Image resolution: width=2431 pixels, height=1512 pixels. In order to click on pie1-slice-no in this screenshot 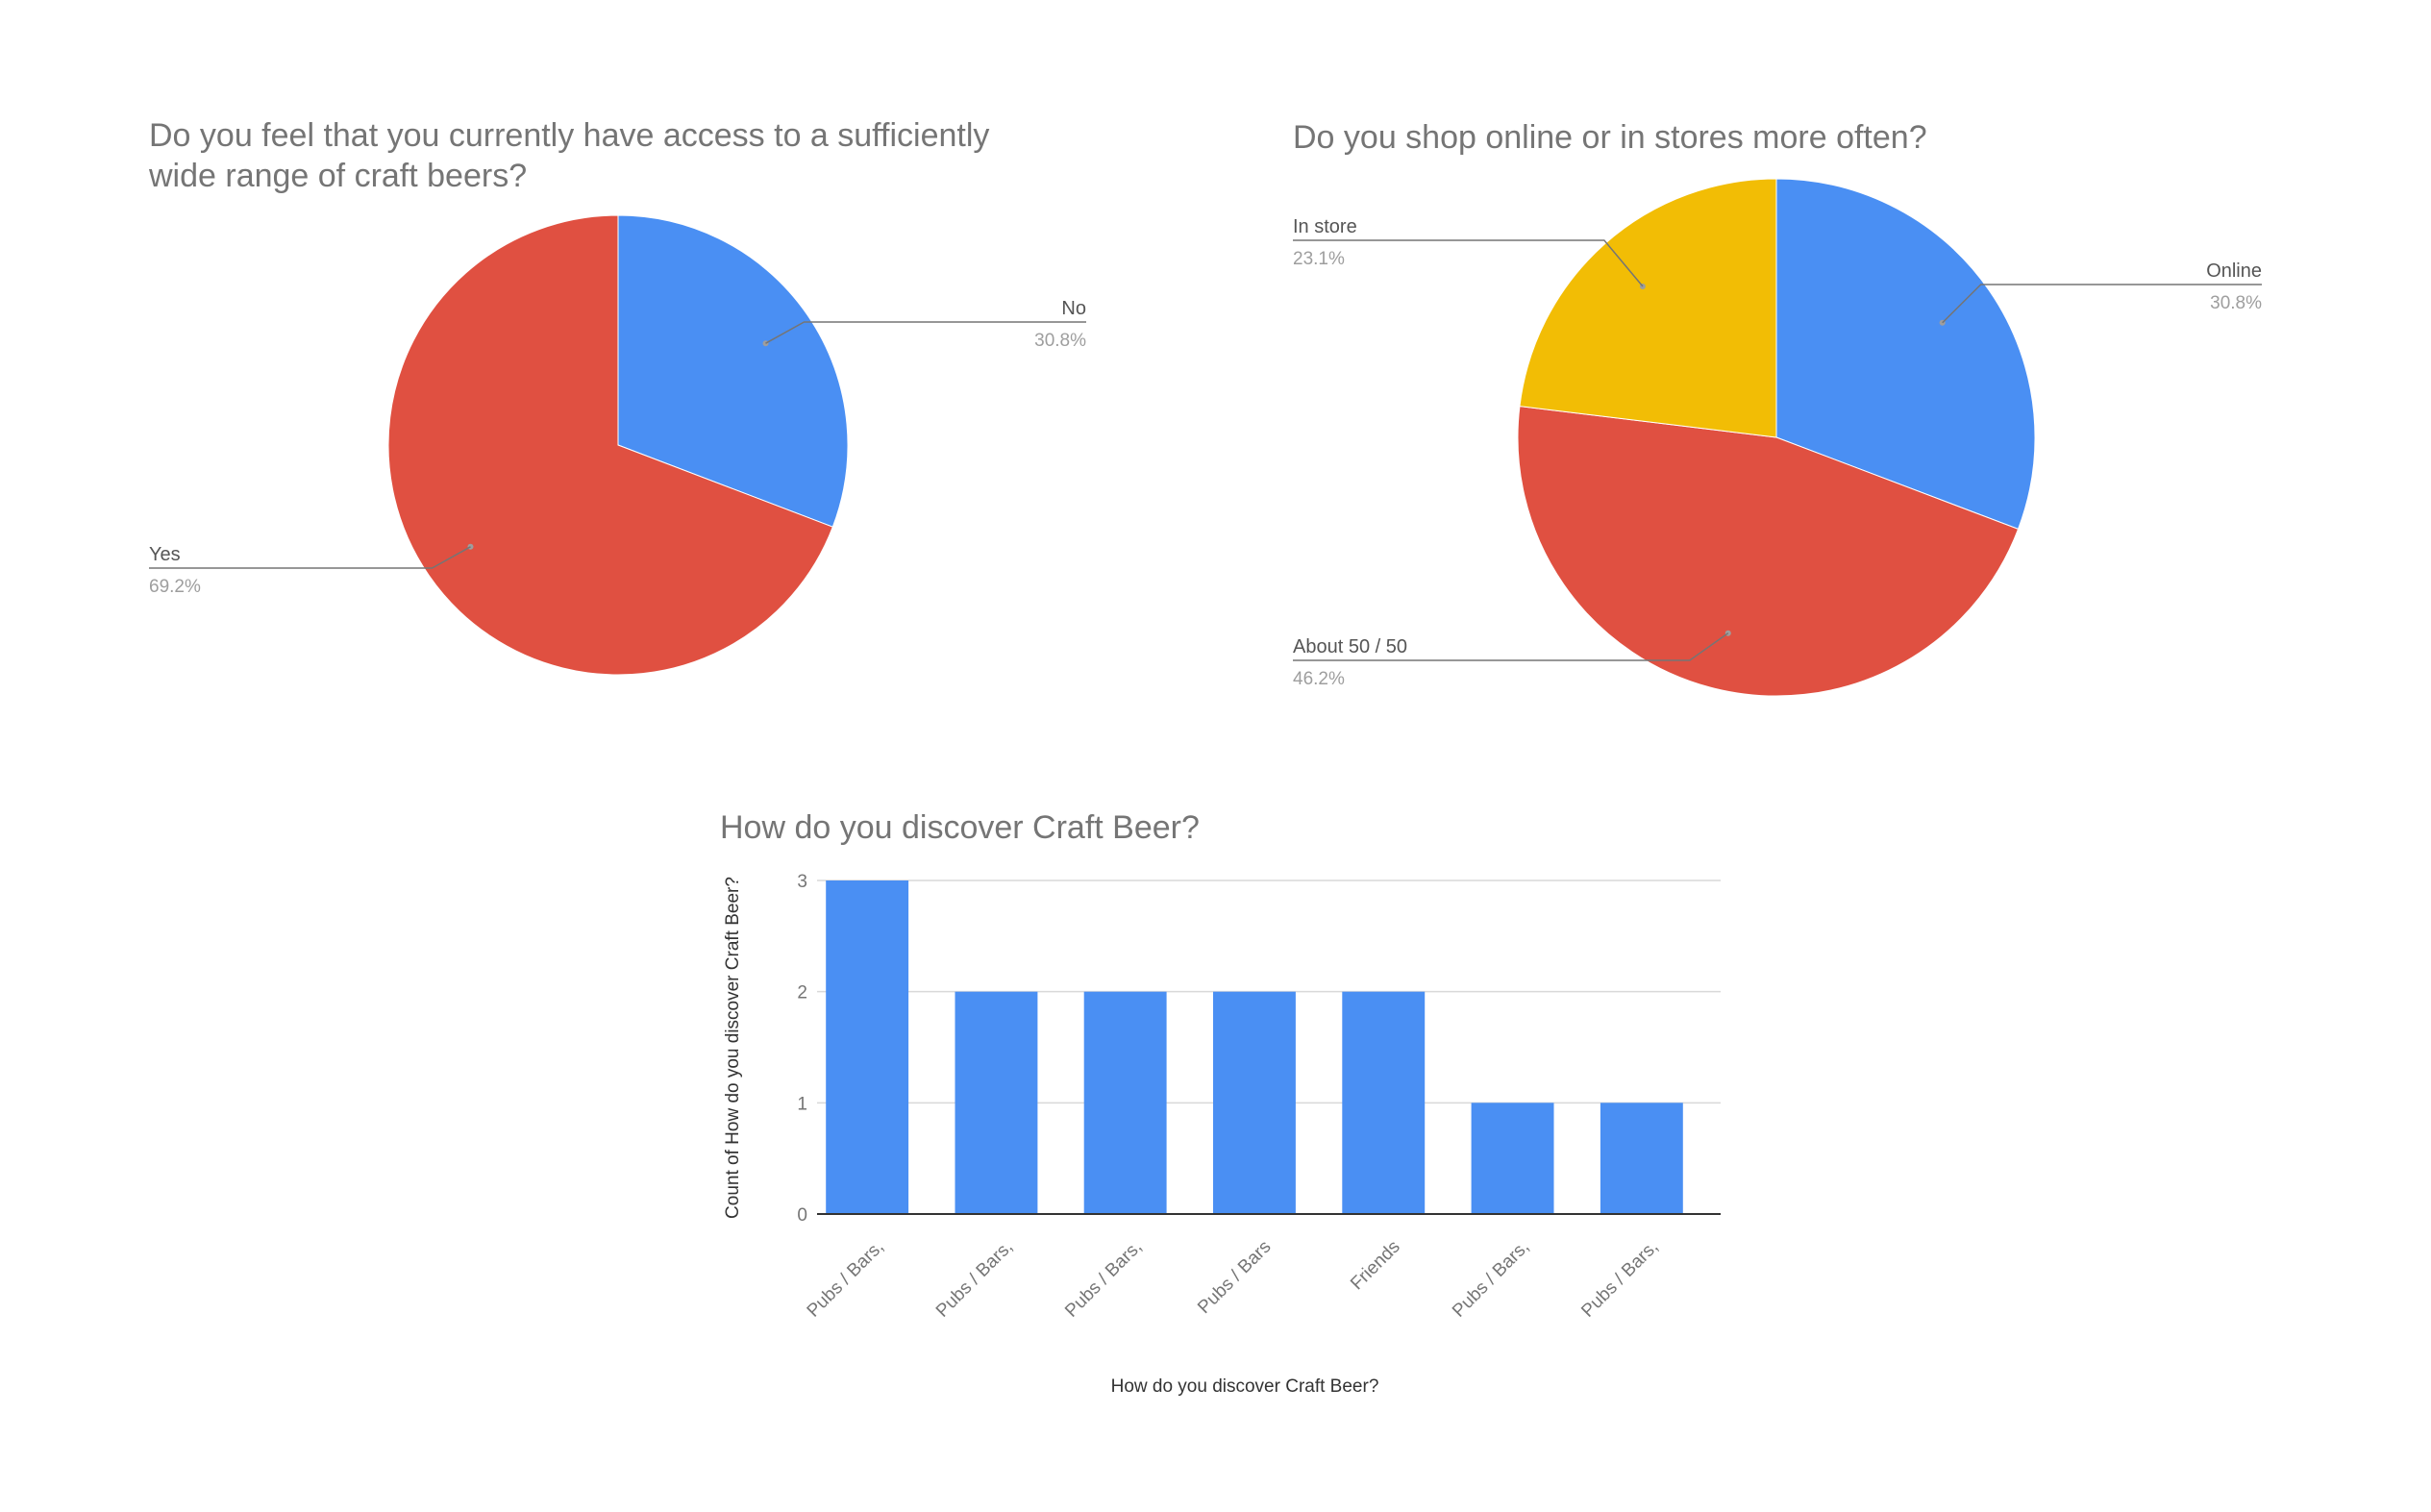, I will do `click(733, 371)`.